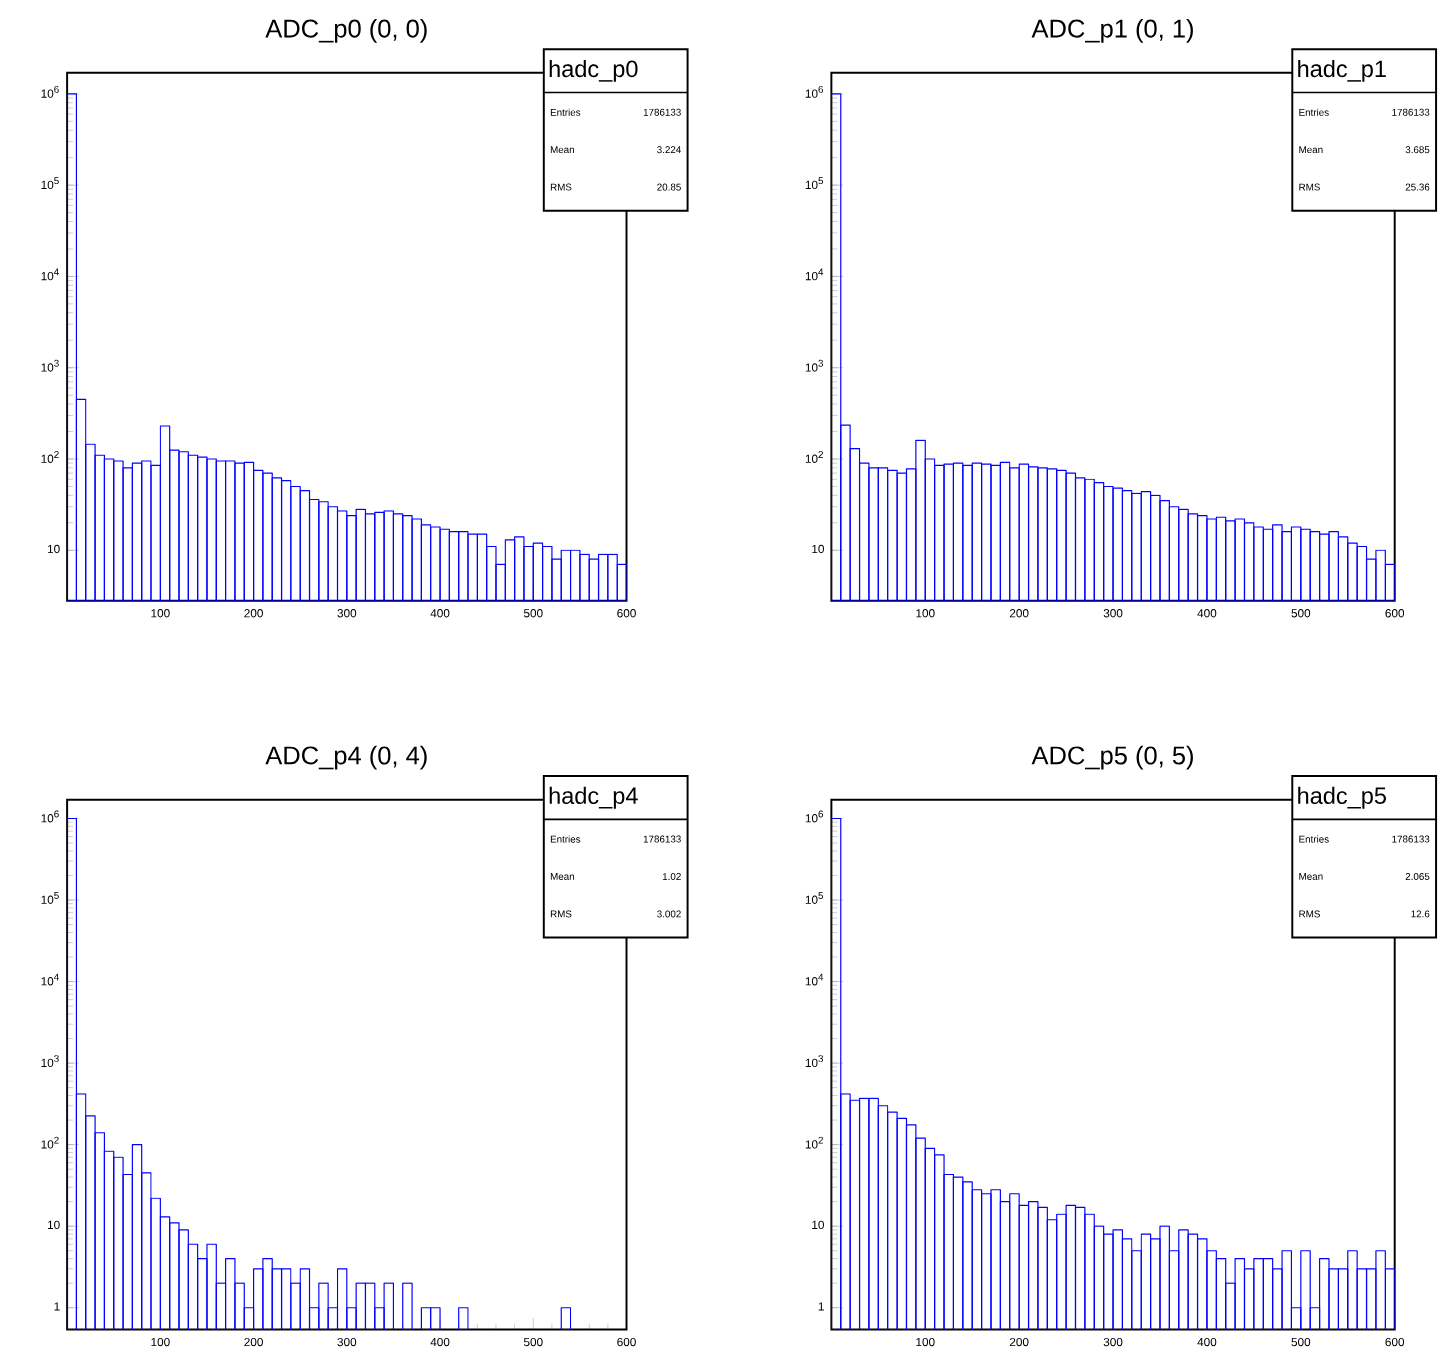 This screenshot has height=1366, width=1440. Describe the element at coordinates (1342, 798) in the screenshot. I see `annotation: hadc_p5` at that location.